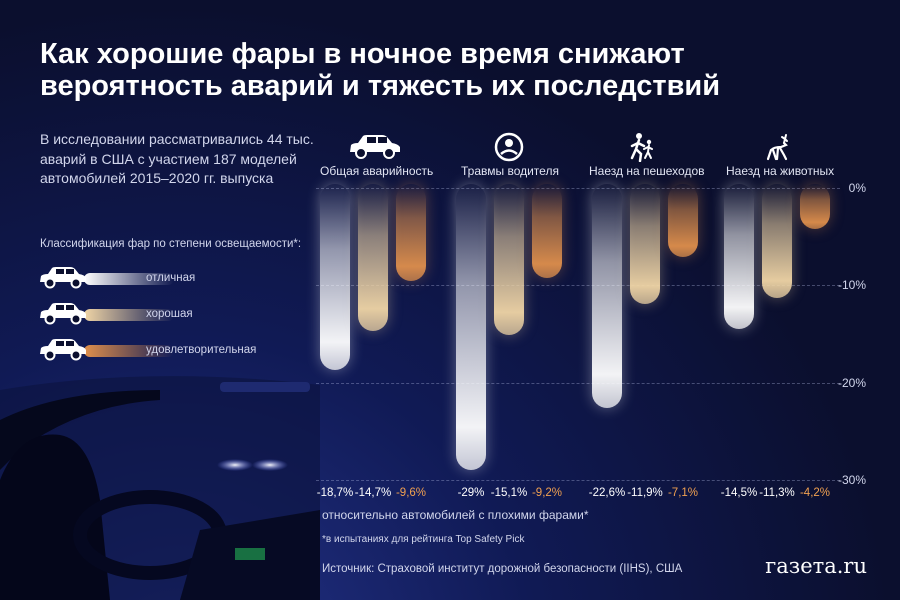 Image resolution: width=900 pixels, height=600 pixels. Describe the element at coordinates (411, 493) in the screenshot. I see `data-label: -9,6%` at that location.